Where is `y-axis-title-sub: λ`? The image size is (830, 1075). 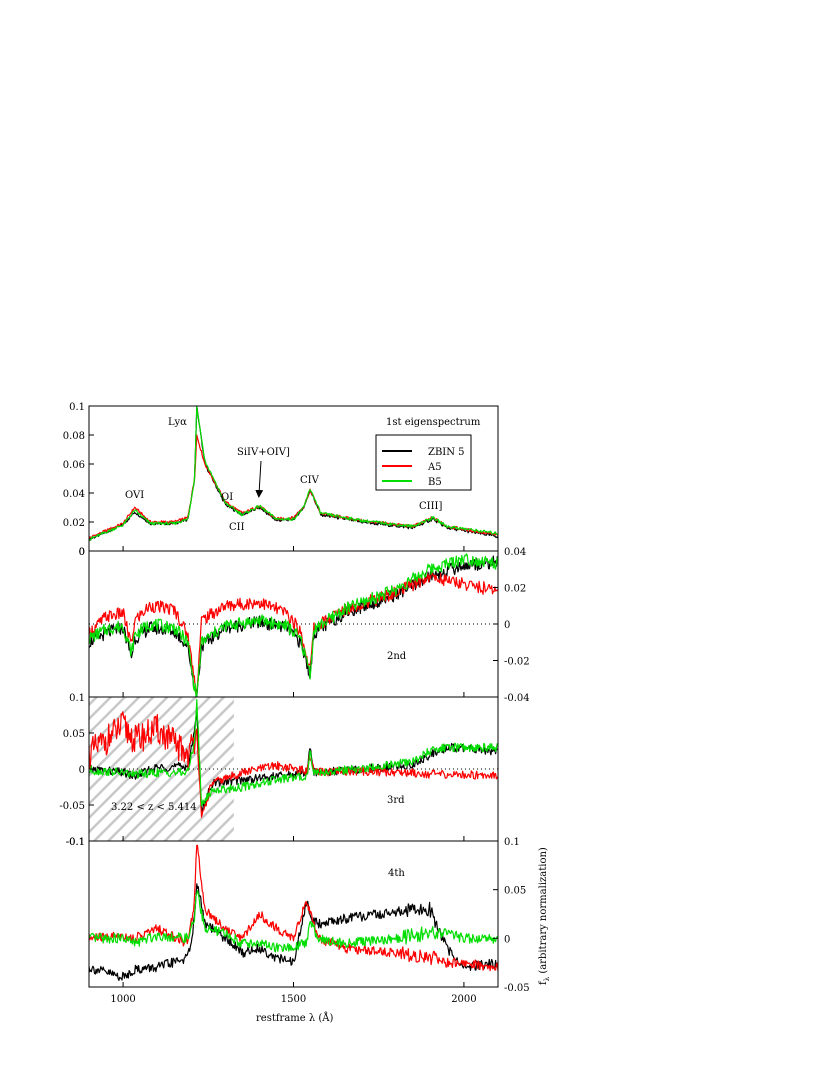
y-axis-title-sub: λ is located at coordinates (547, 978).